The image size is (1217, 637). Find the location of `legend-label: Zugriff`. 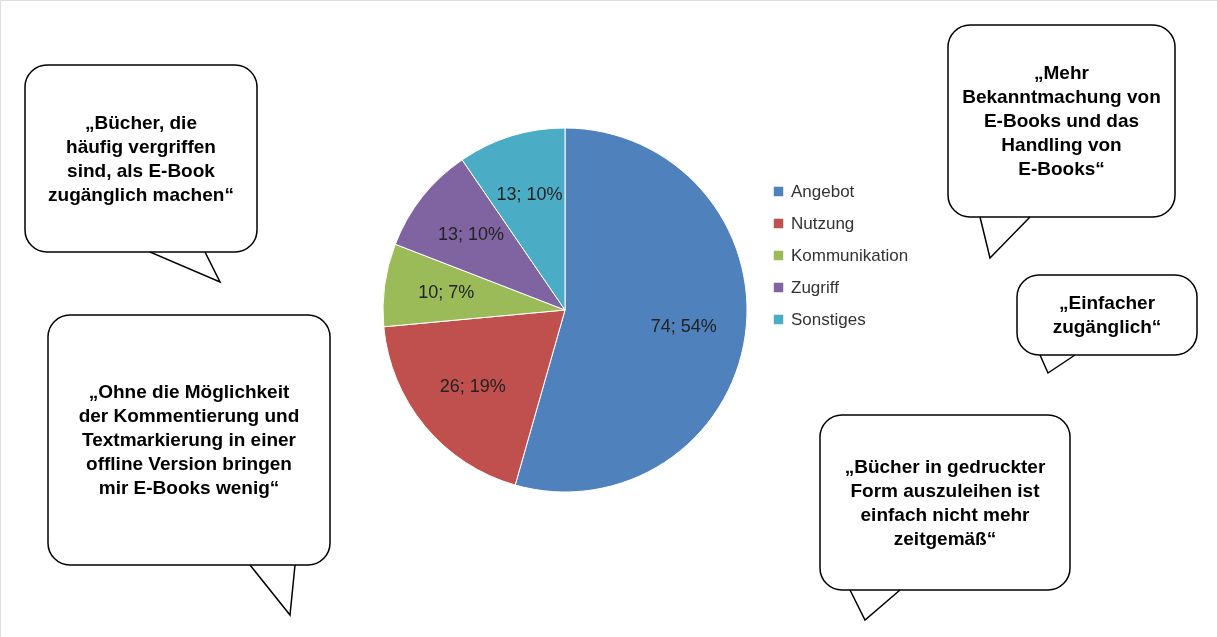

legend-label: Zugriff is located at coordinates (815, 287).